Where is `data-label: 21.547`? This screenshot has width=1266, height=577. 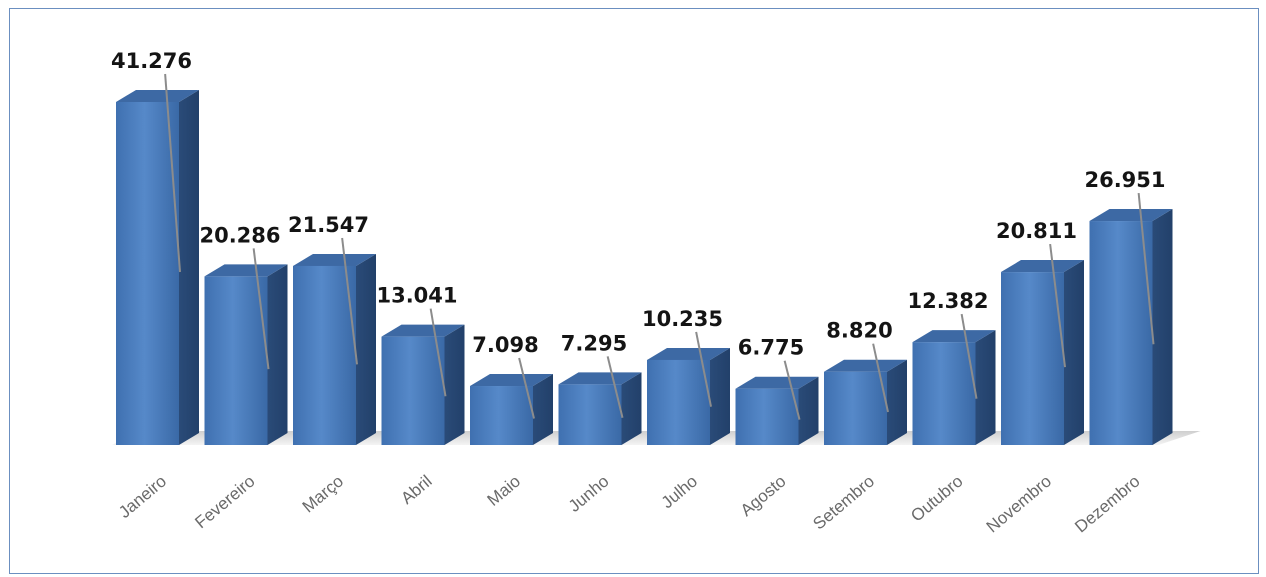 data-label: 21.547 is located at coordinates (328, 225).